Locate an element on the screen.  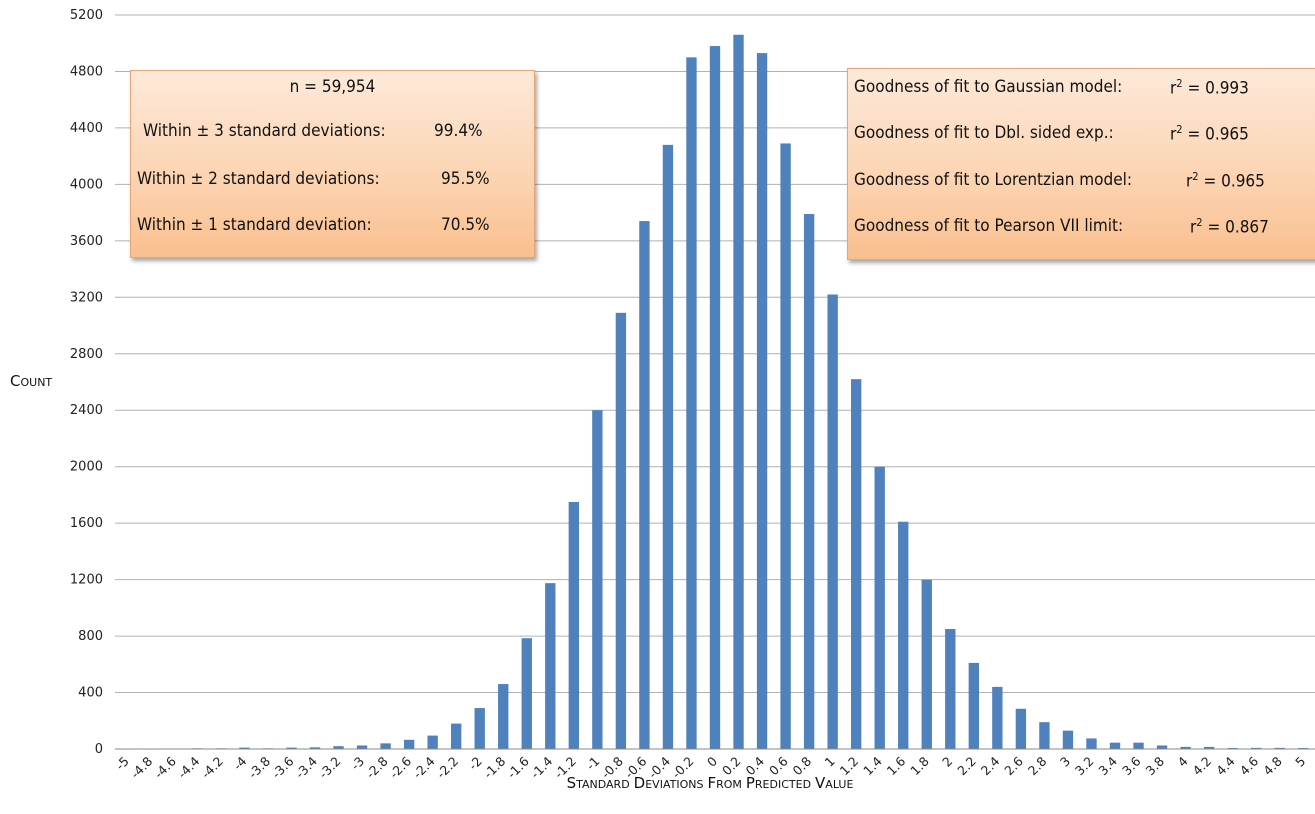
x-tick-label: 4.8 is located at coordinates (1272, 765).